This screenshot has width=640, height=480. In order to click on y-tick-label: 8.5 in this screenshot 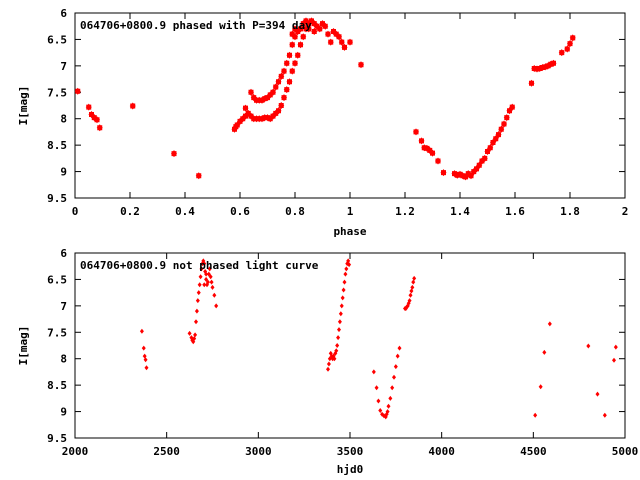, I will do `click(57, 145)`.